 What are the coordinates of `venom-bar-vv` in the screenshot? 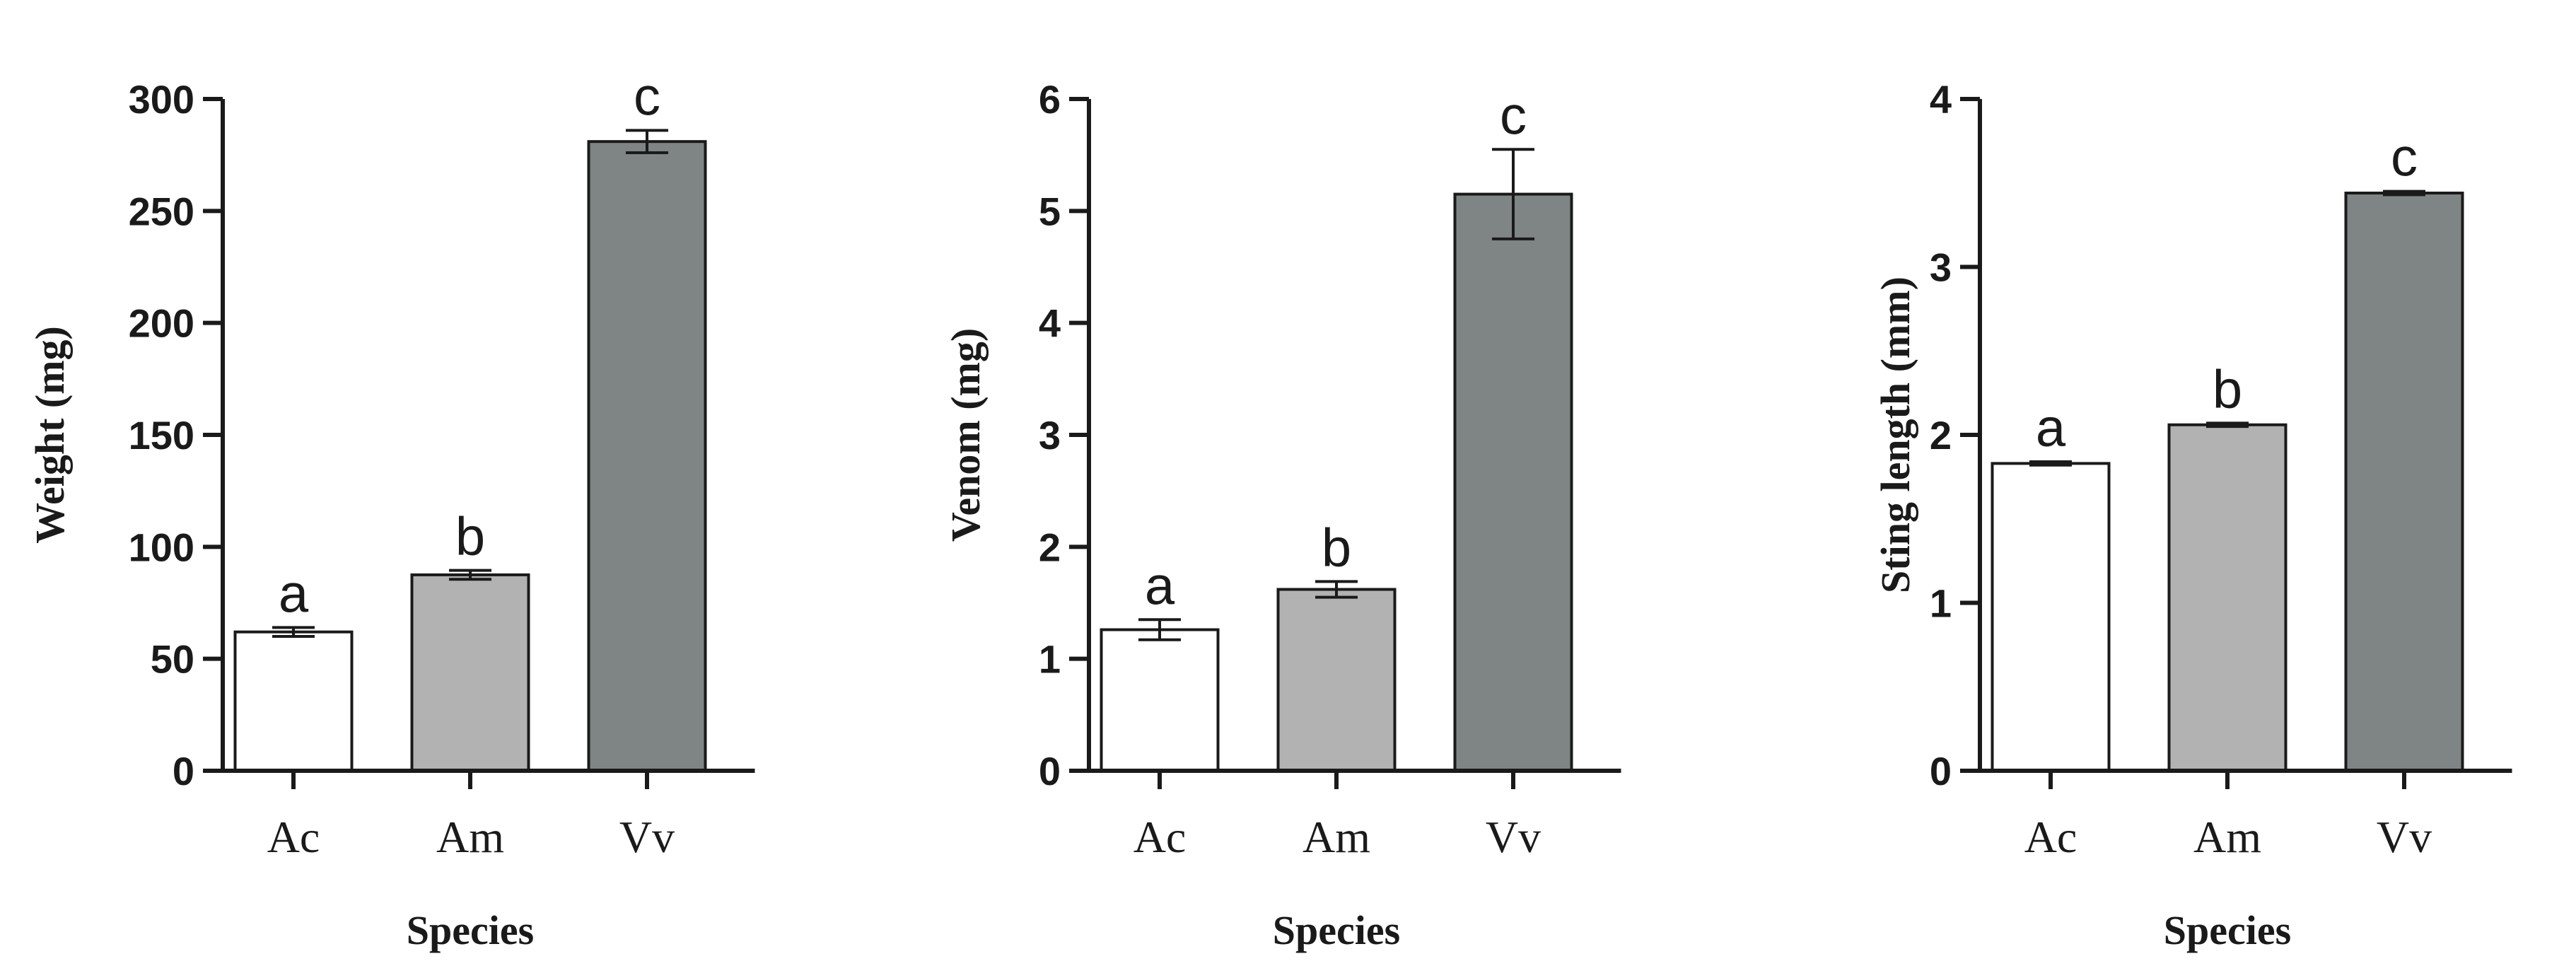 It's located at (1513, 482).